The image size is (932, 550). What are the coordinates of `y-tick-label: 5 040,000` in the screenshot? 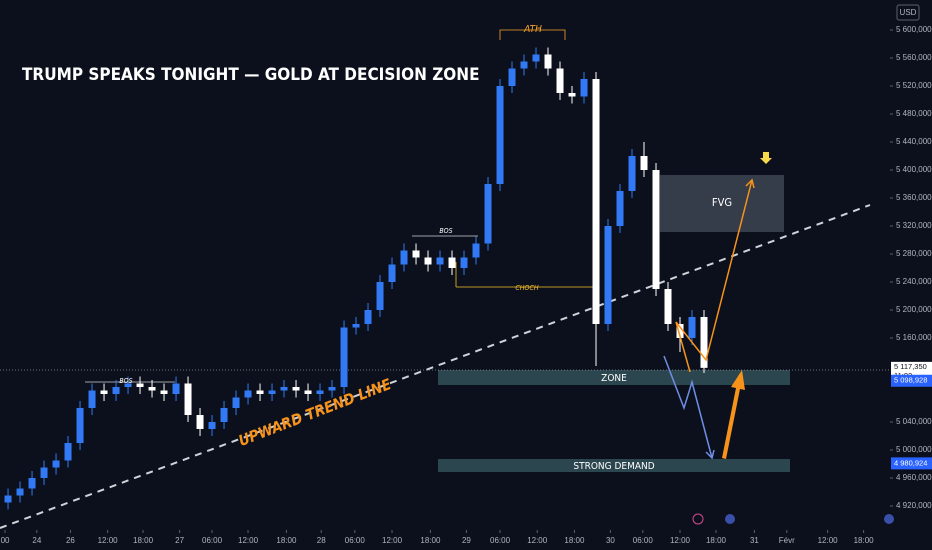 It's located at (914, 421).